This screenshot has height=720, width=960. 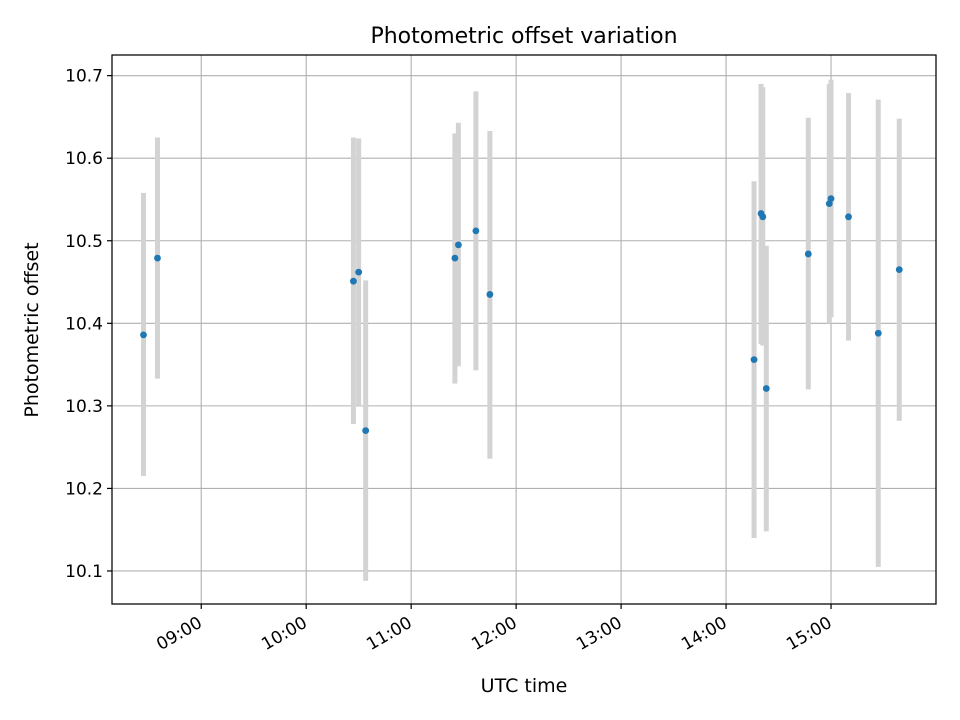 What do you see at coordinates (84, 159) in the screenshot?
I see `y-tick-label: 10.6` at bounding box center [84, 159].